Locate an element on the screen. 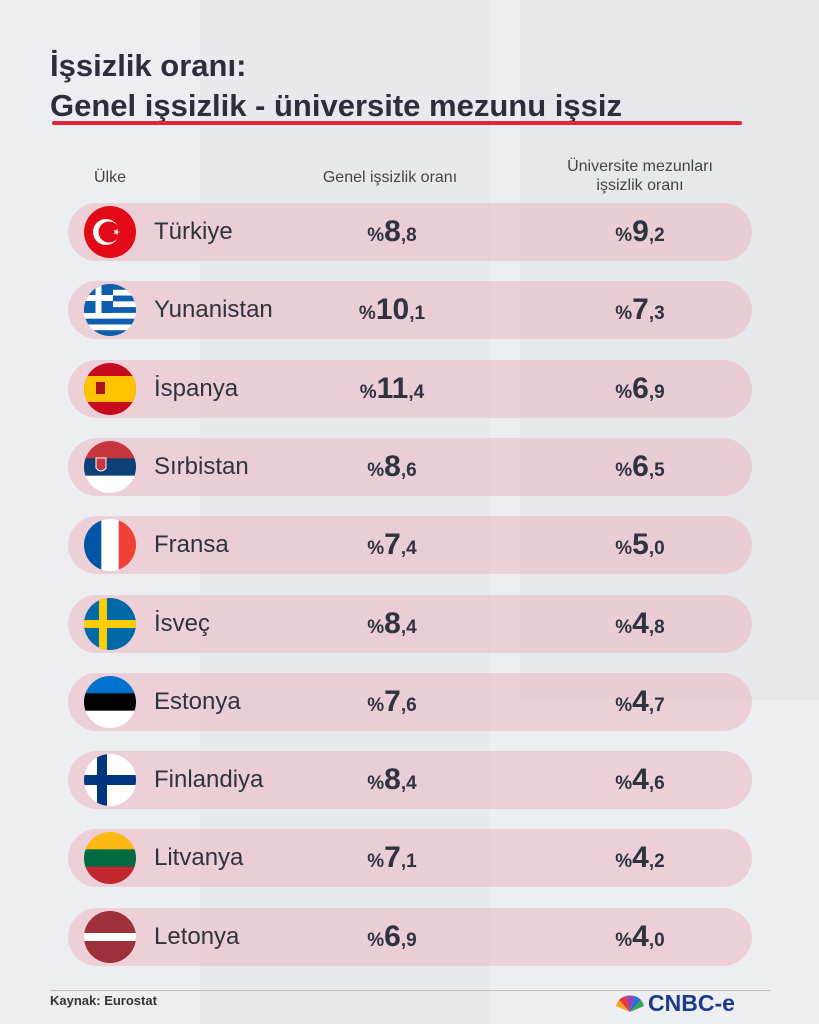  underline is located at coordinates (397, 123).